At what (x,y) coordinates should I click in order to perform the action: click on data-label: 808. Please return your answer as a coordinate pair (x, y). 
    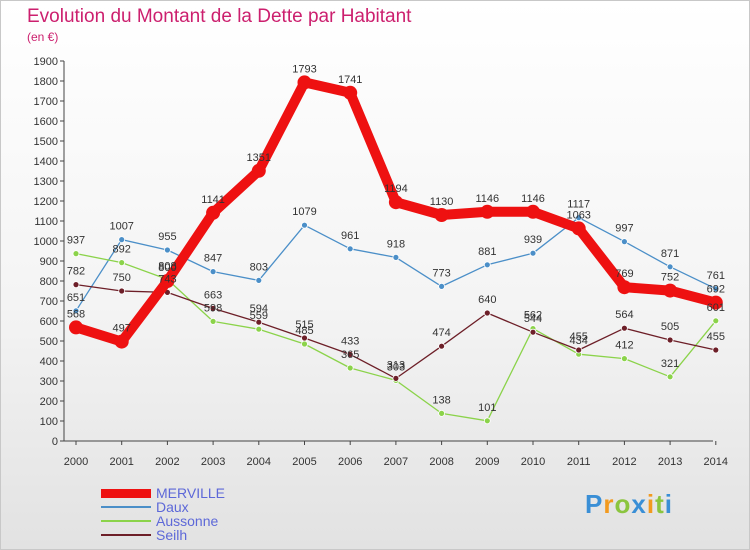
    Looking at the image, I should click on (167, 266).